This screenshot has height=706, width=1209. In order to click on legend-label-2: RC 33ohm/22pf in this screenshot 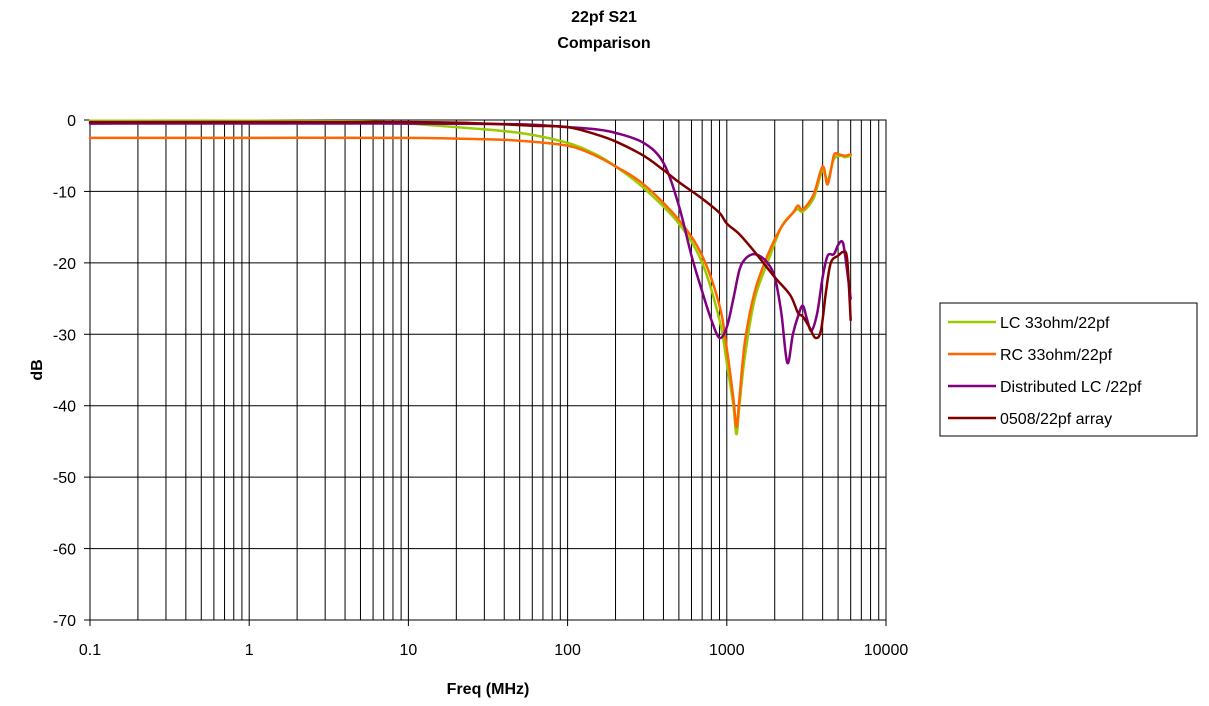, I will do `click(1056, 355)`.